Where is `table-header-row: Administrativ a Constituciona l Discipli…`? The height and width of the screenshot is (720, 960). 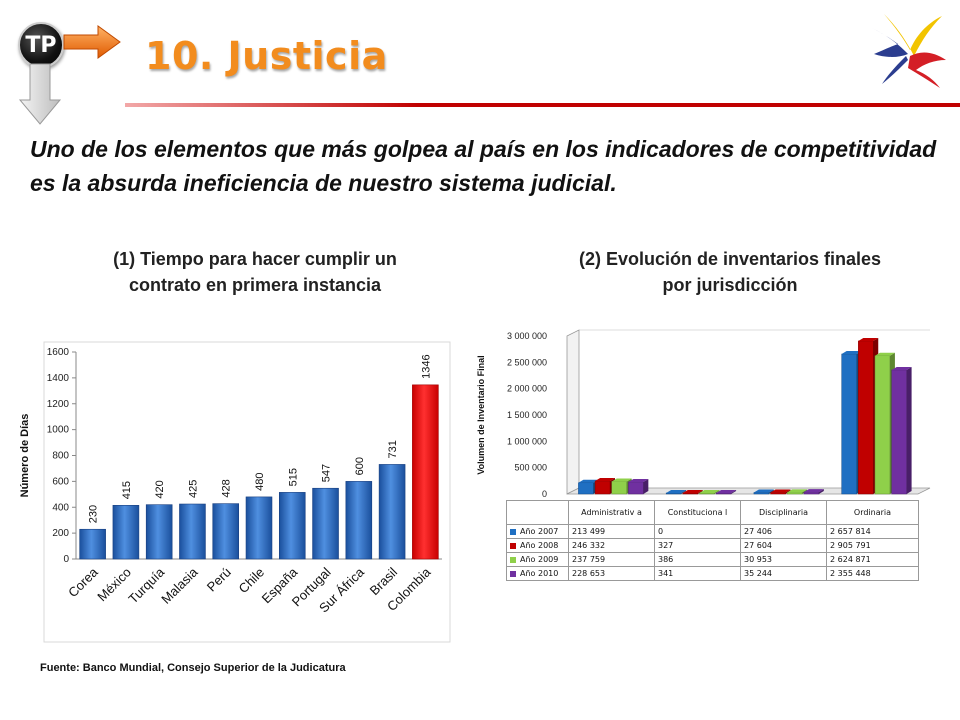 table-header-row: Administrativ a Constituciona l Discipli… is located at coordinates (712, 512).